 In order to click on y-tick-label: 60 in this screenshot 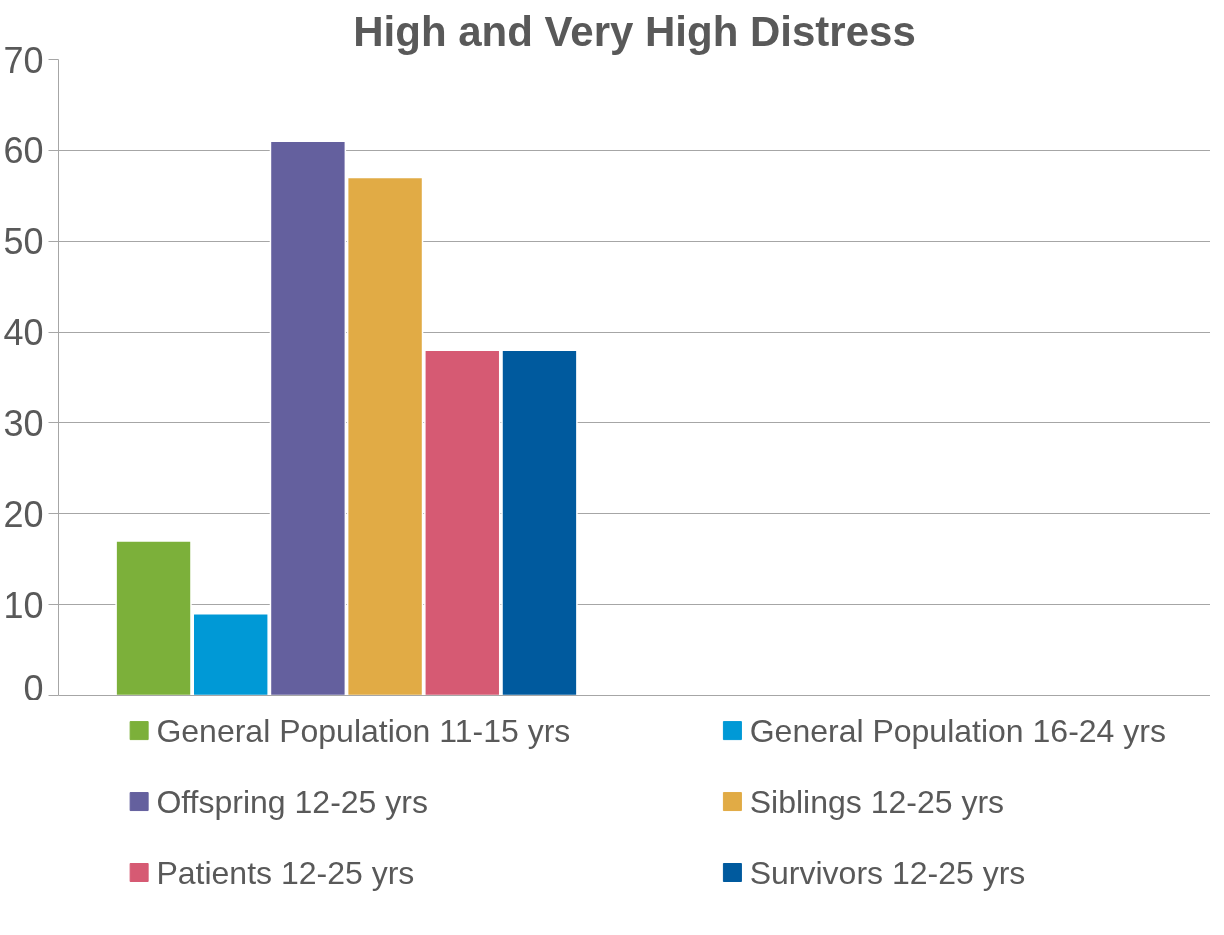, I will do `click(23, 151)`.